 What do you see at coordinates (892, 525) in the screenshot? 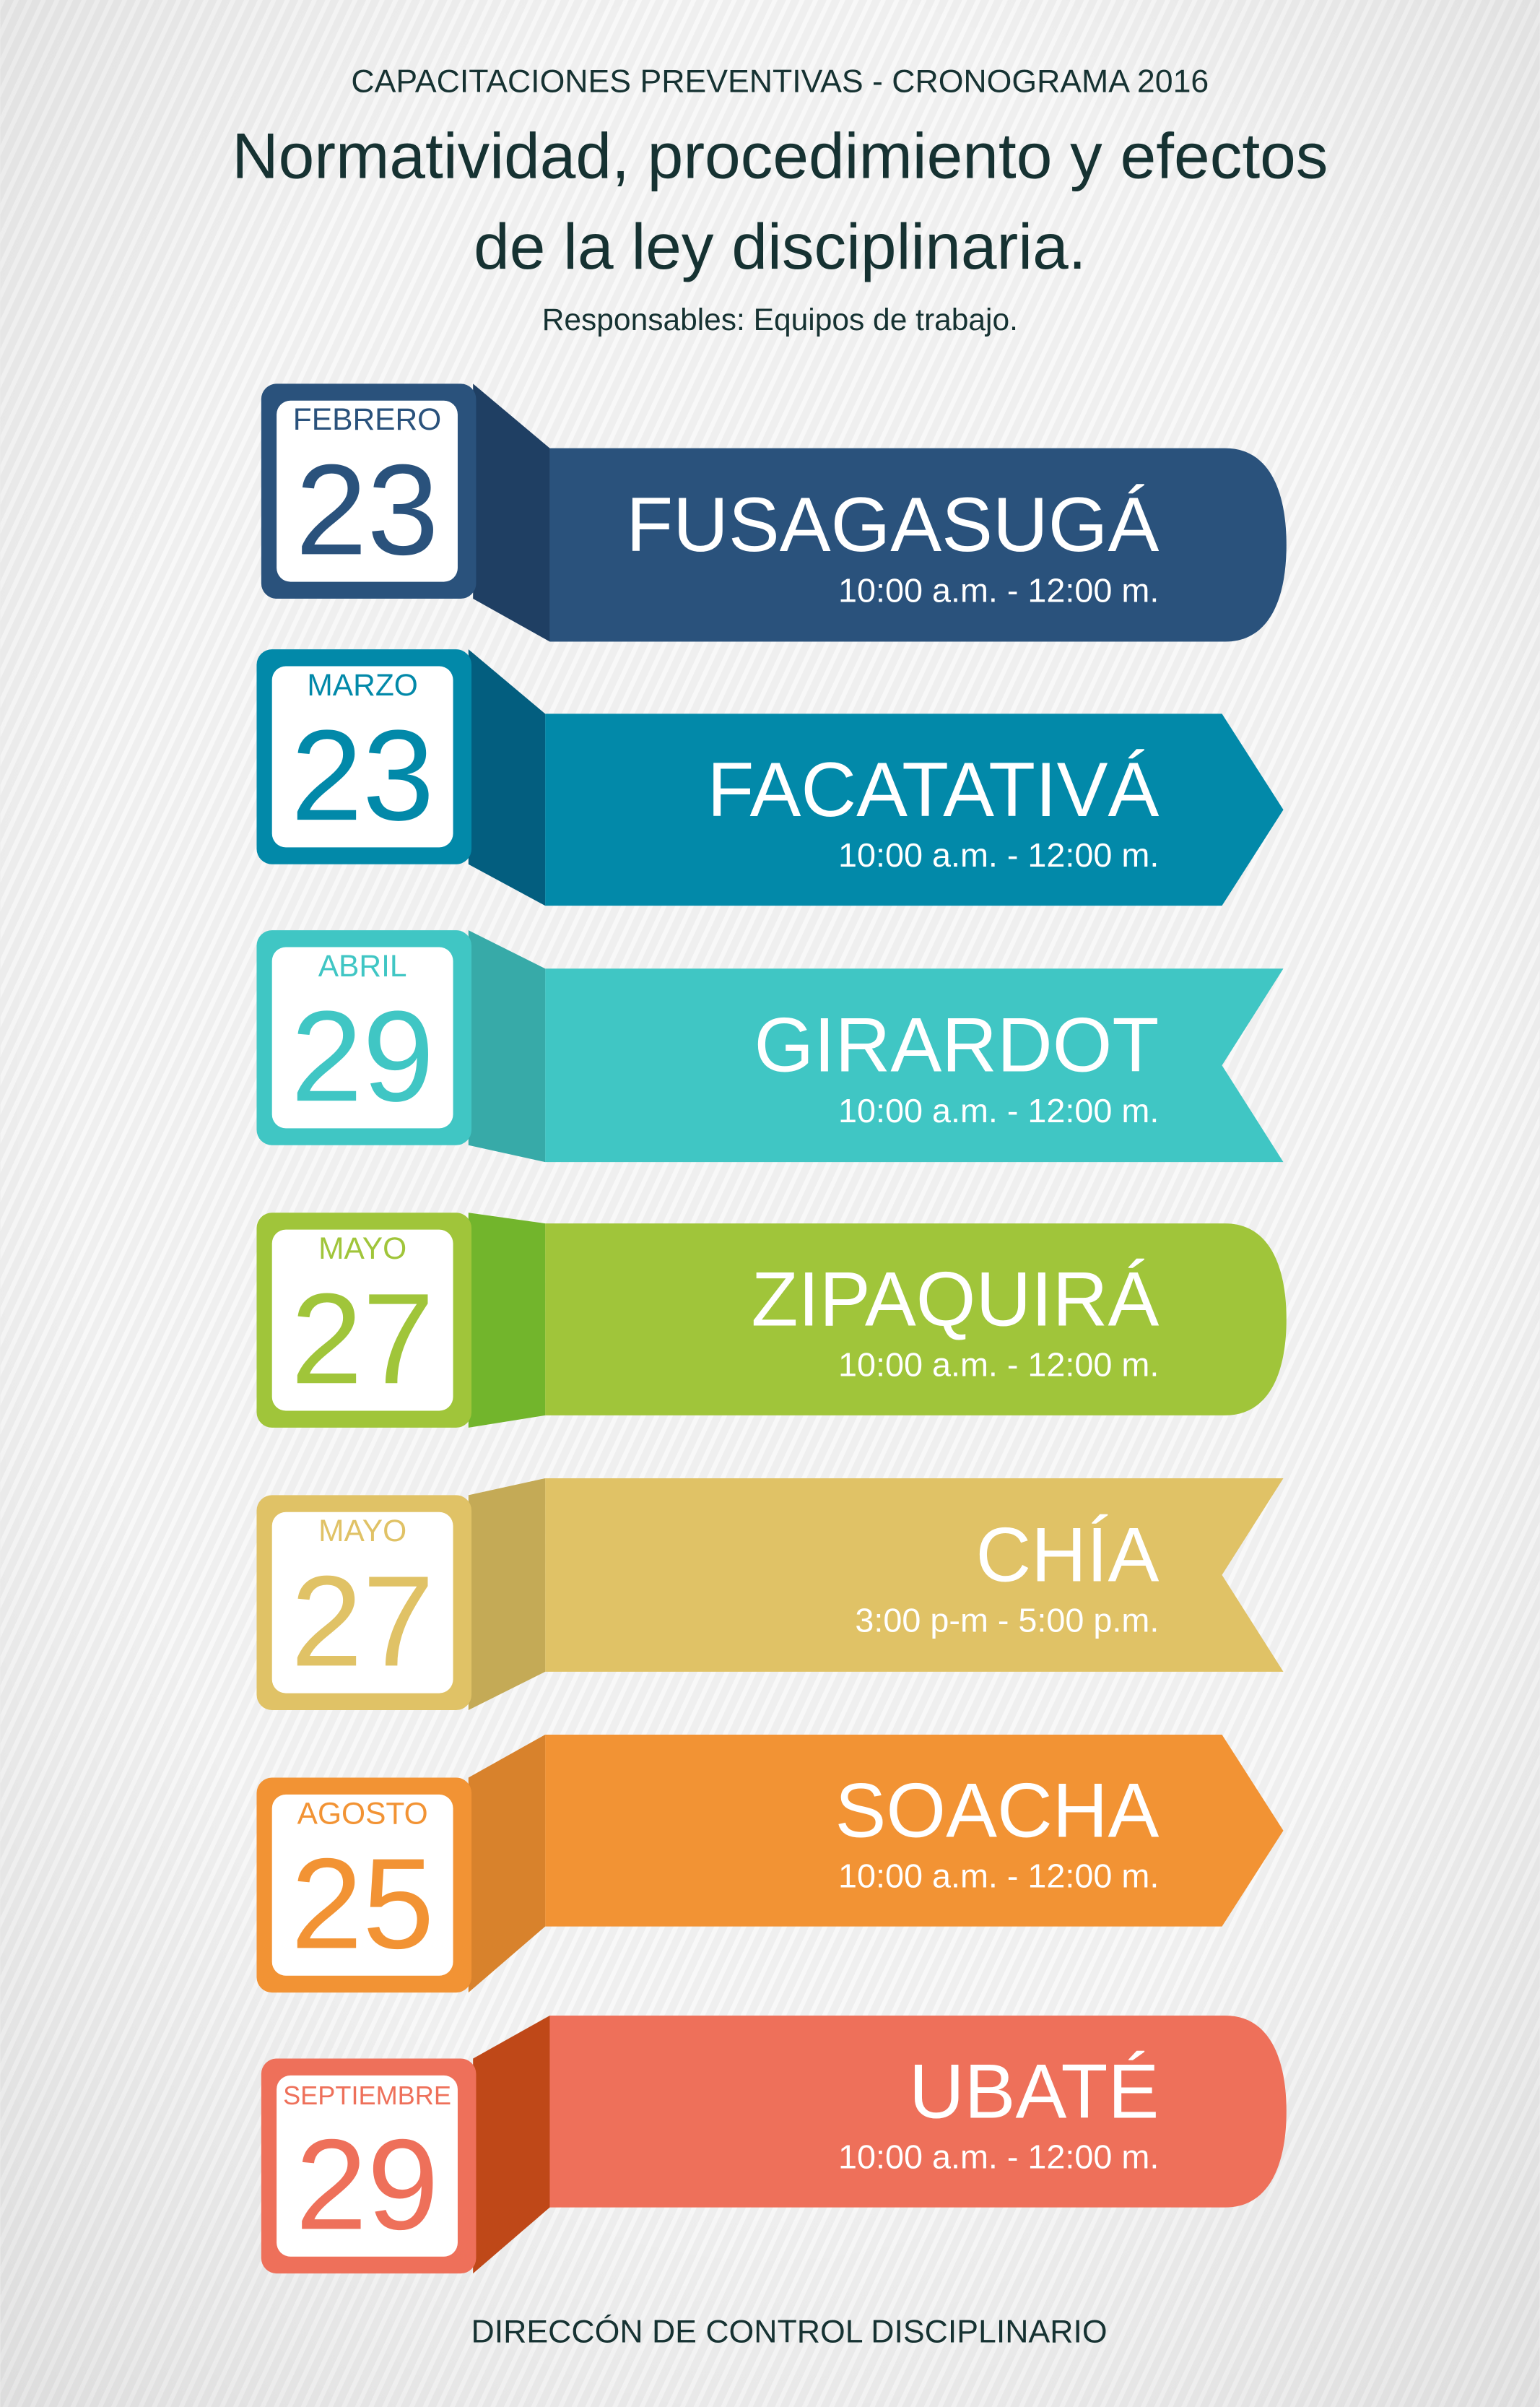
I see `event-city: FUSAGASUGÁ` at bounding box center [892, 525].